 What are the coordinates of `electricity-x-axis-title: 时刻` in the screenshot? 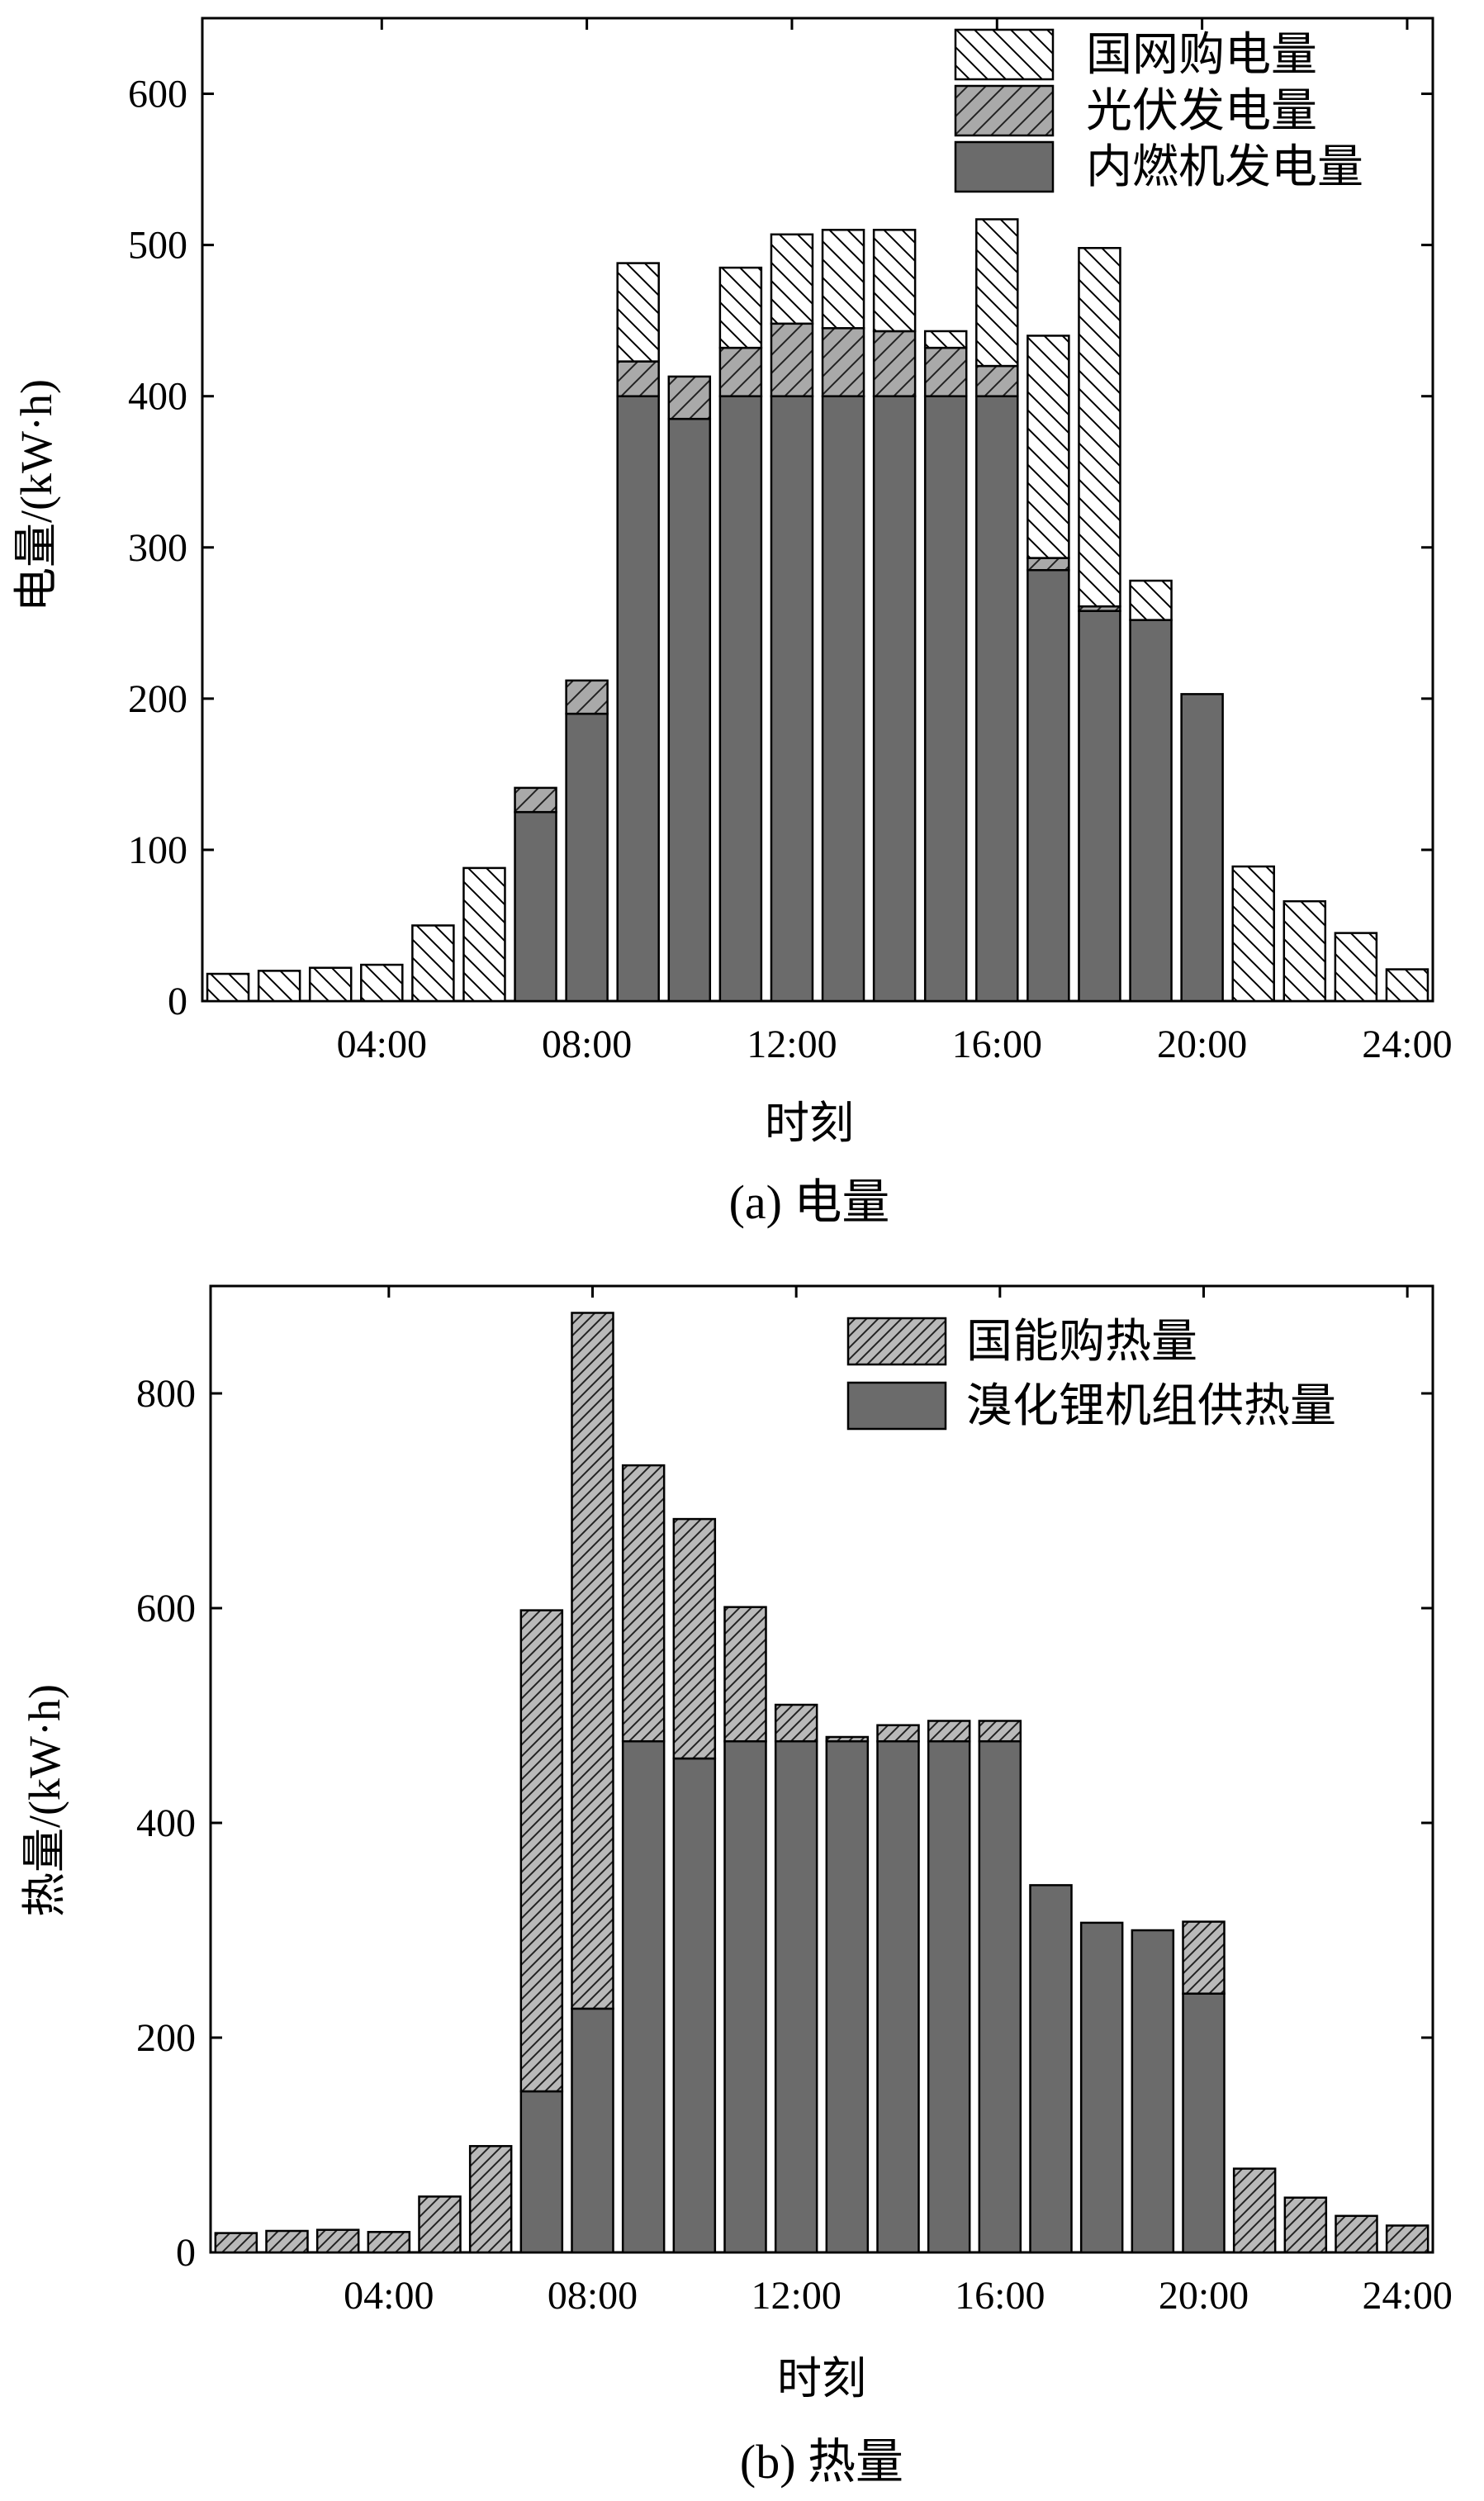 It's located at (809, 1123).